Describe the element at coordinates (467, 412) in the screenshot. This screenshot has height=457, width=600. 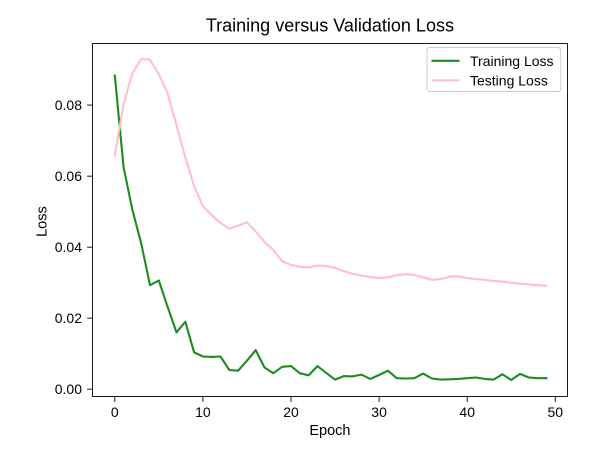
I see `svg-text: 40` at that location.